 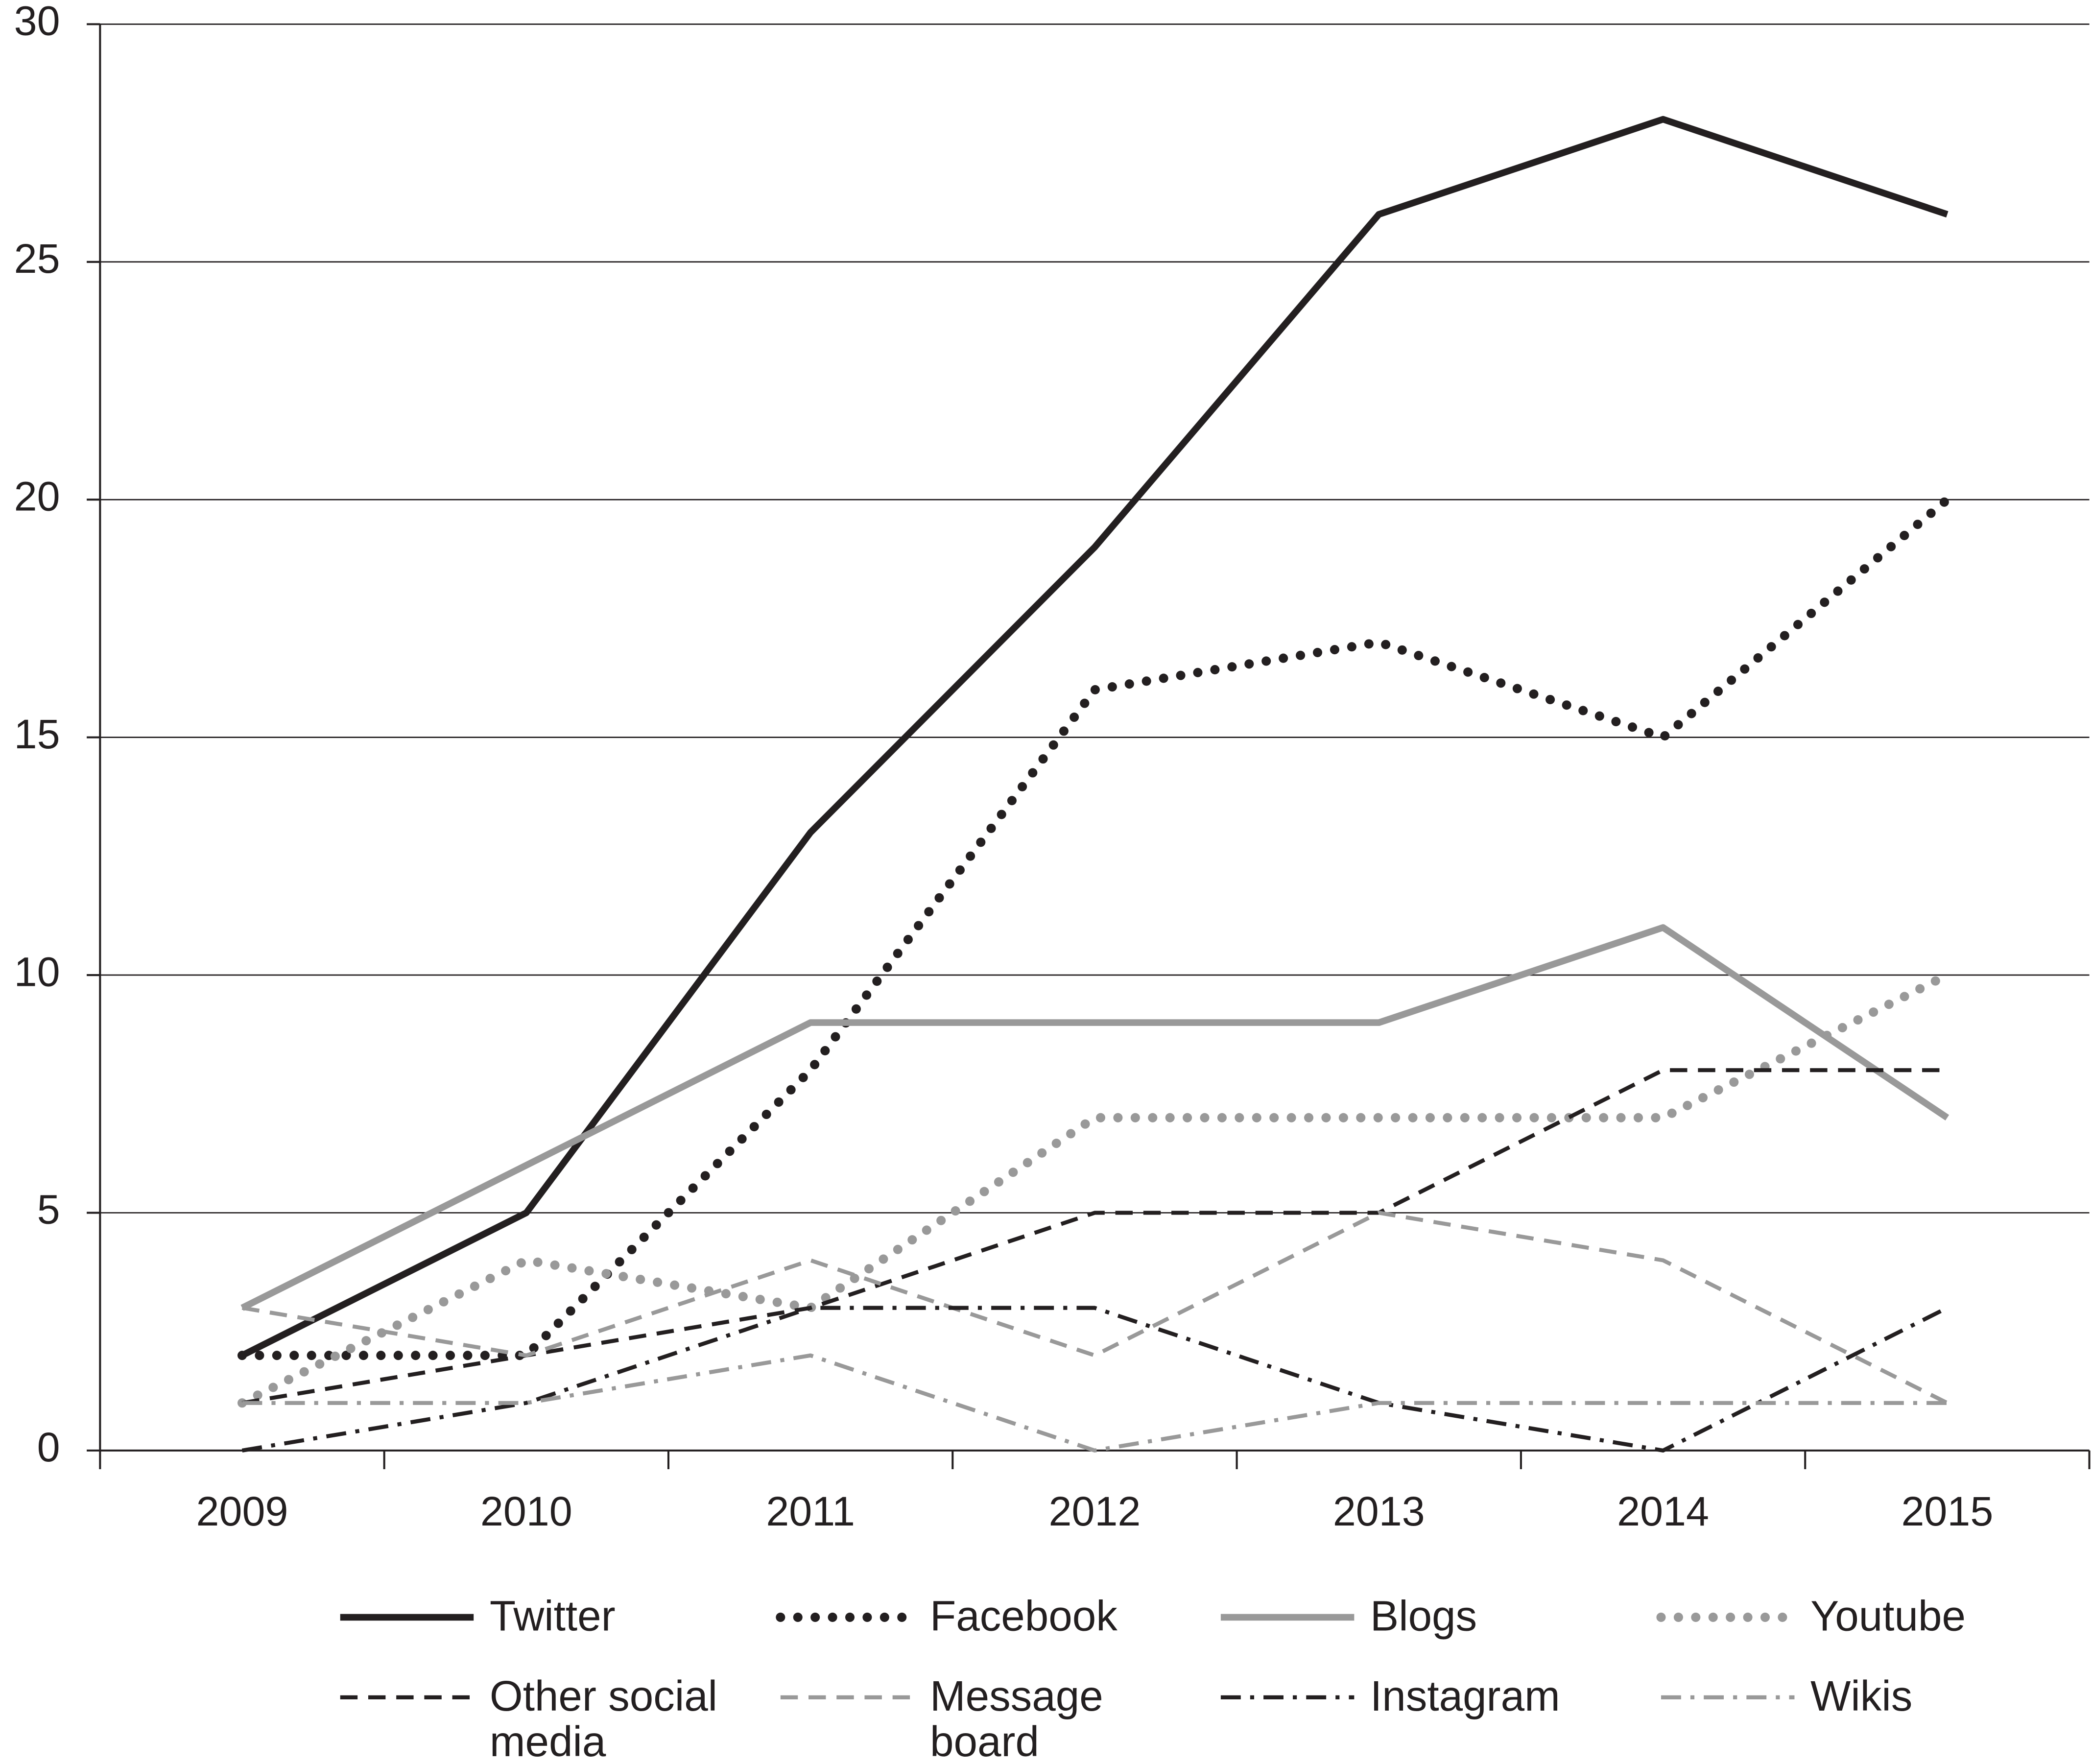 I want to click on legend-label-box: Facebook, so click(x=1023, y=1616).